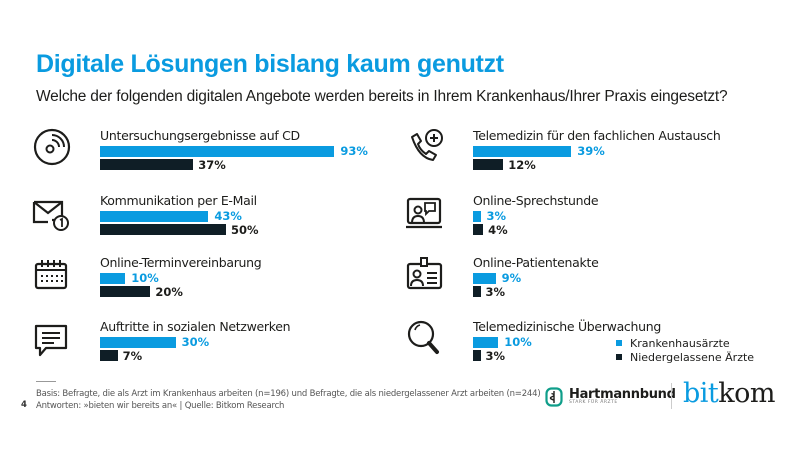  What do you see at coordinates (169, 292) in the screenshot?
I see `value-label-niedergelassen: 20%` at bounding box center [169, 292].